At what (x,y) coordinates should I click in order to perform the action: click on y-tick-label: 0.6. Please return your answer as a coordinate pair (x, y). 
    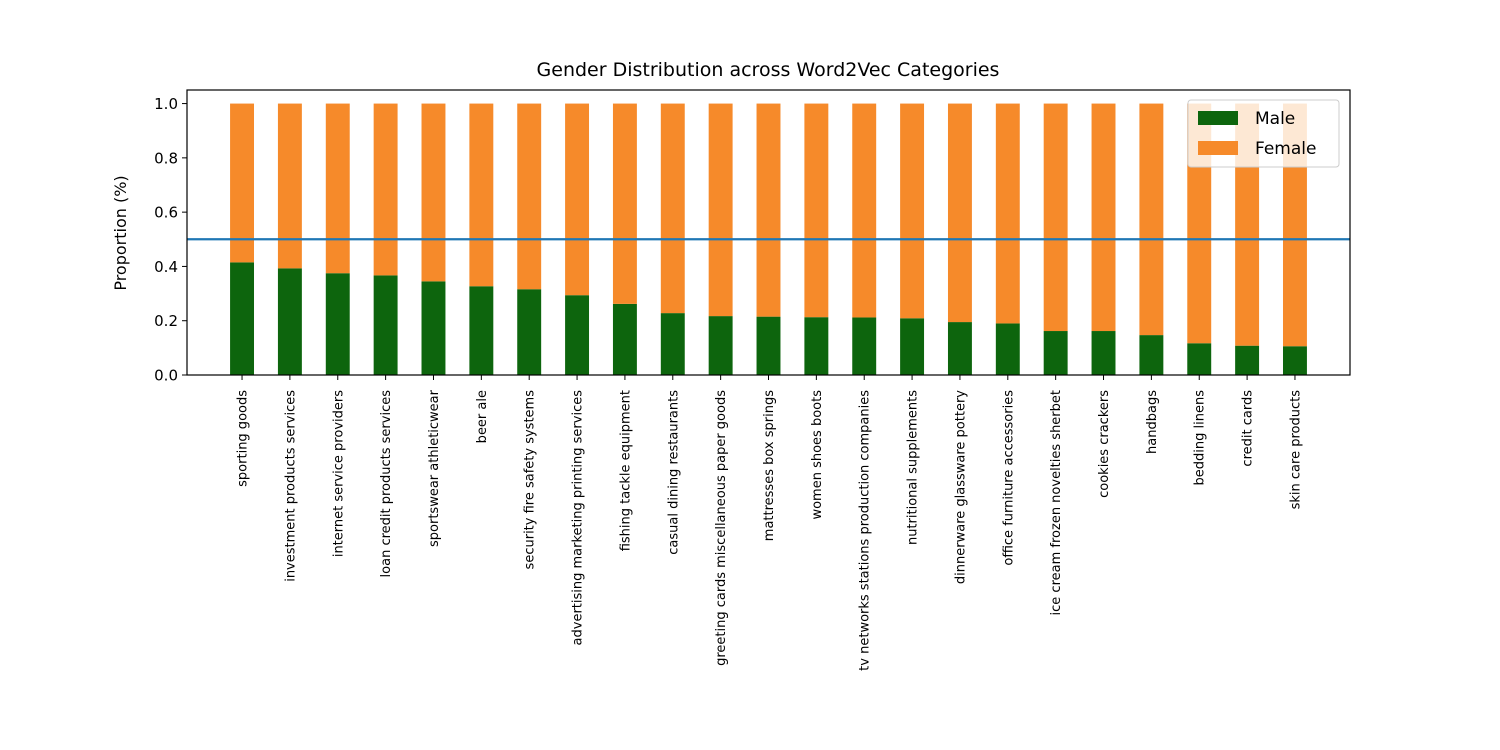
    Looking at the image, I should click on (166, 213).